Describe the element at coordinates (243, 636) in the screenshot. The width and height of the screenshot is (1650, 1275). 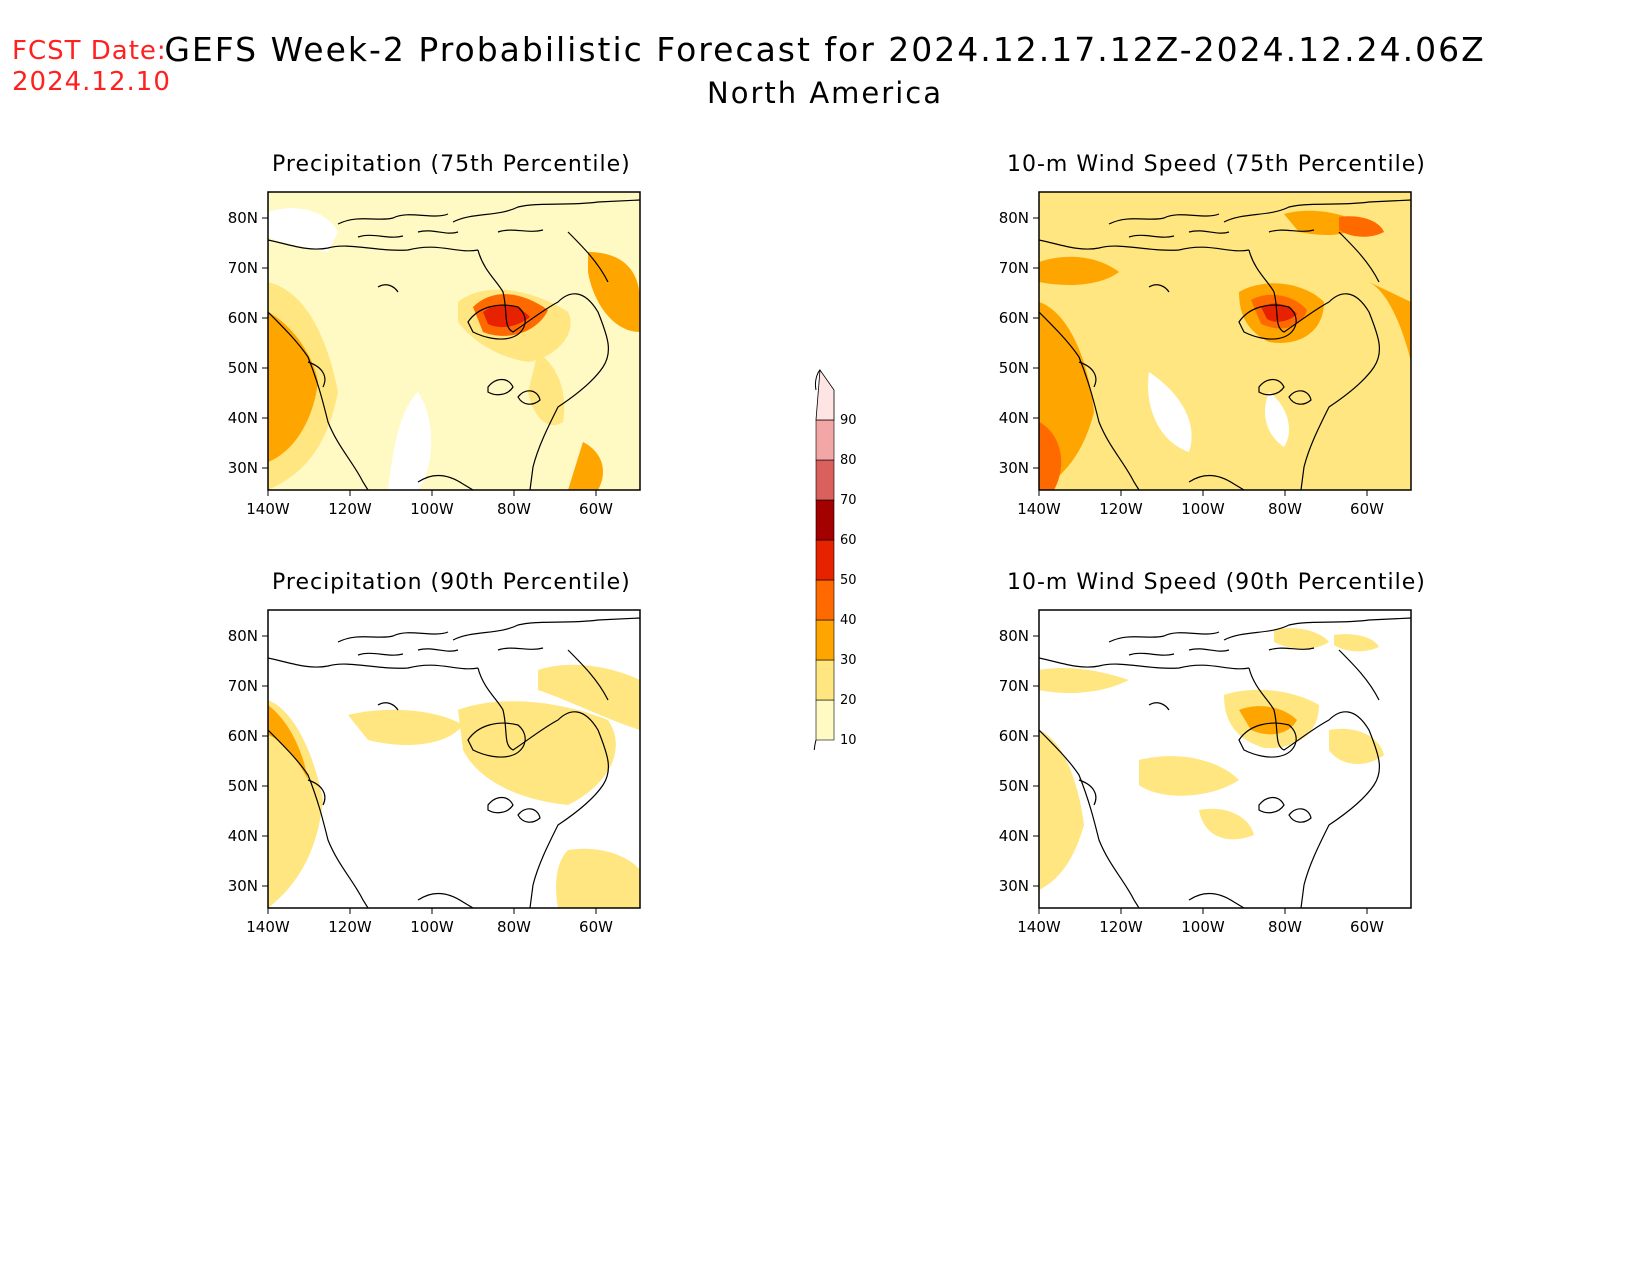
I see `lat-tick-label: 80N` at that location.